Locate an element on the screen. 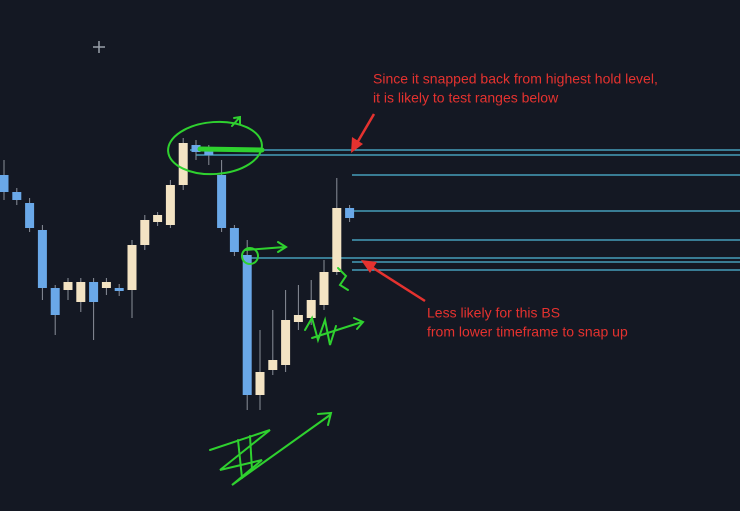 The width and height of the screenshot is (740, 511). red-arrows is located at coordinates (388, 208).